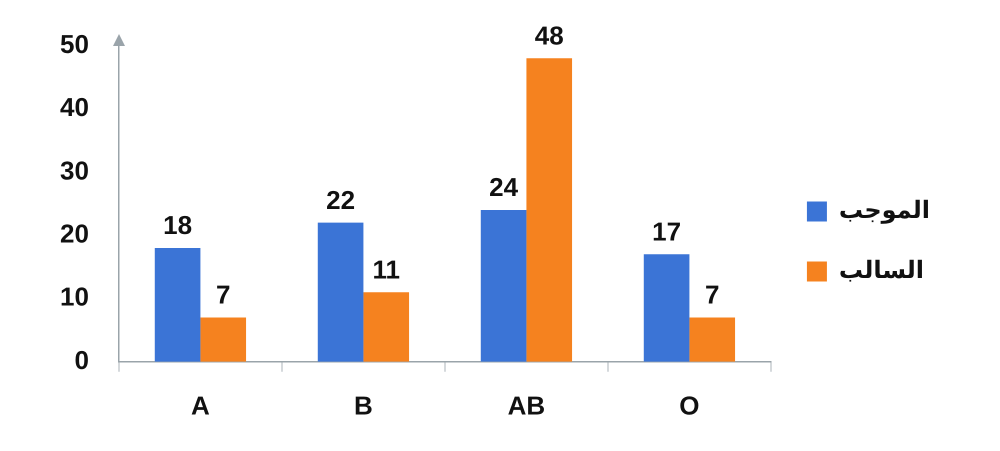  Describe the element at coordinates (74, 107) in the screenshot. I see `y-tick-label: 40` at that location.